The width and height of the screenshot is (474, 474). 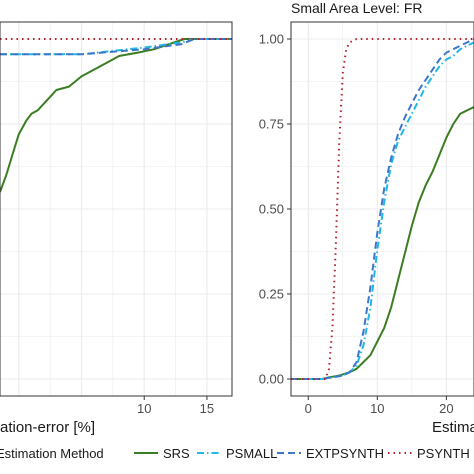 What do you see at coordinates (271, 39) in the screenshot?
I see `y-tick-label: 1.00` at bounding box center [271, 39].